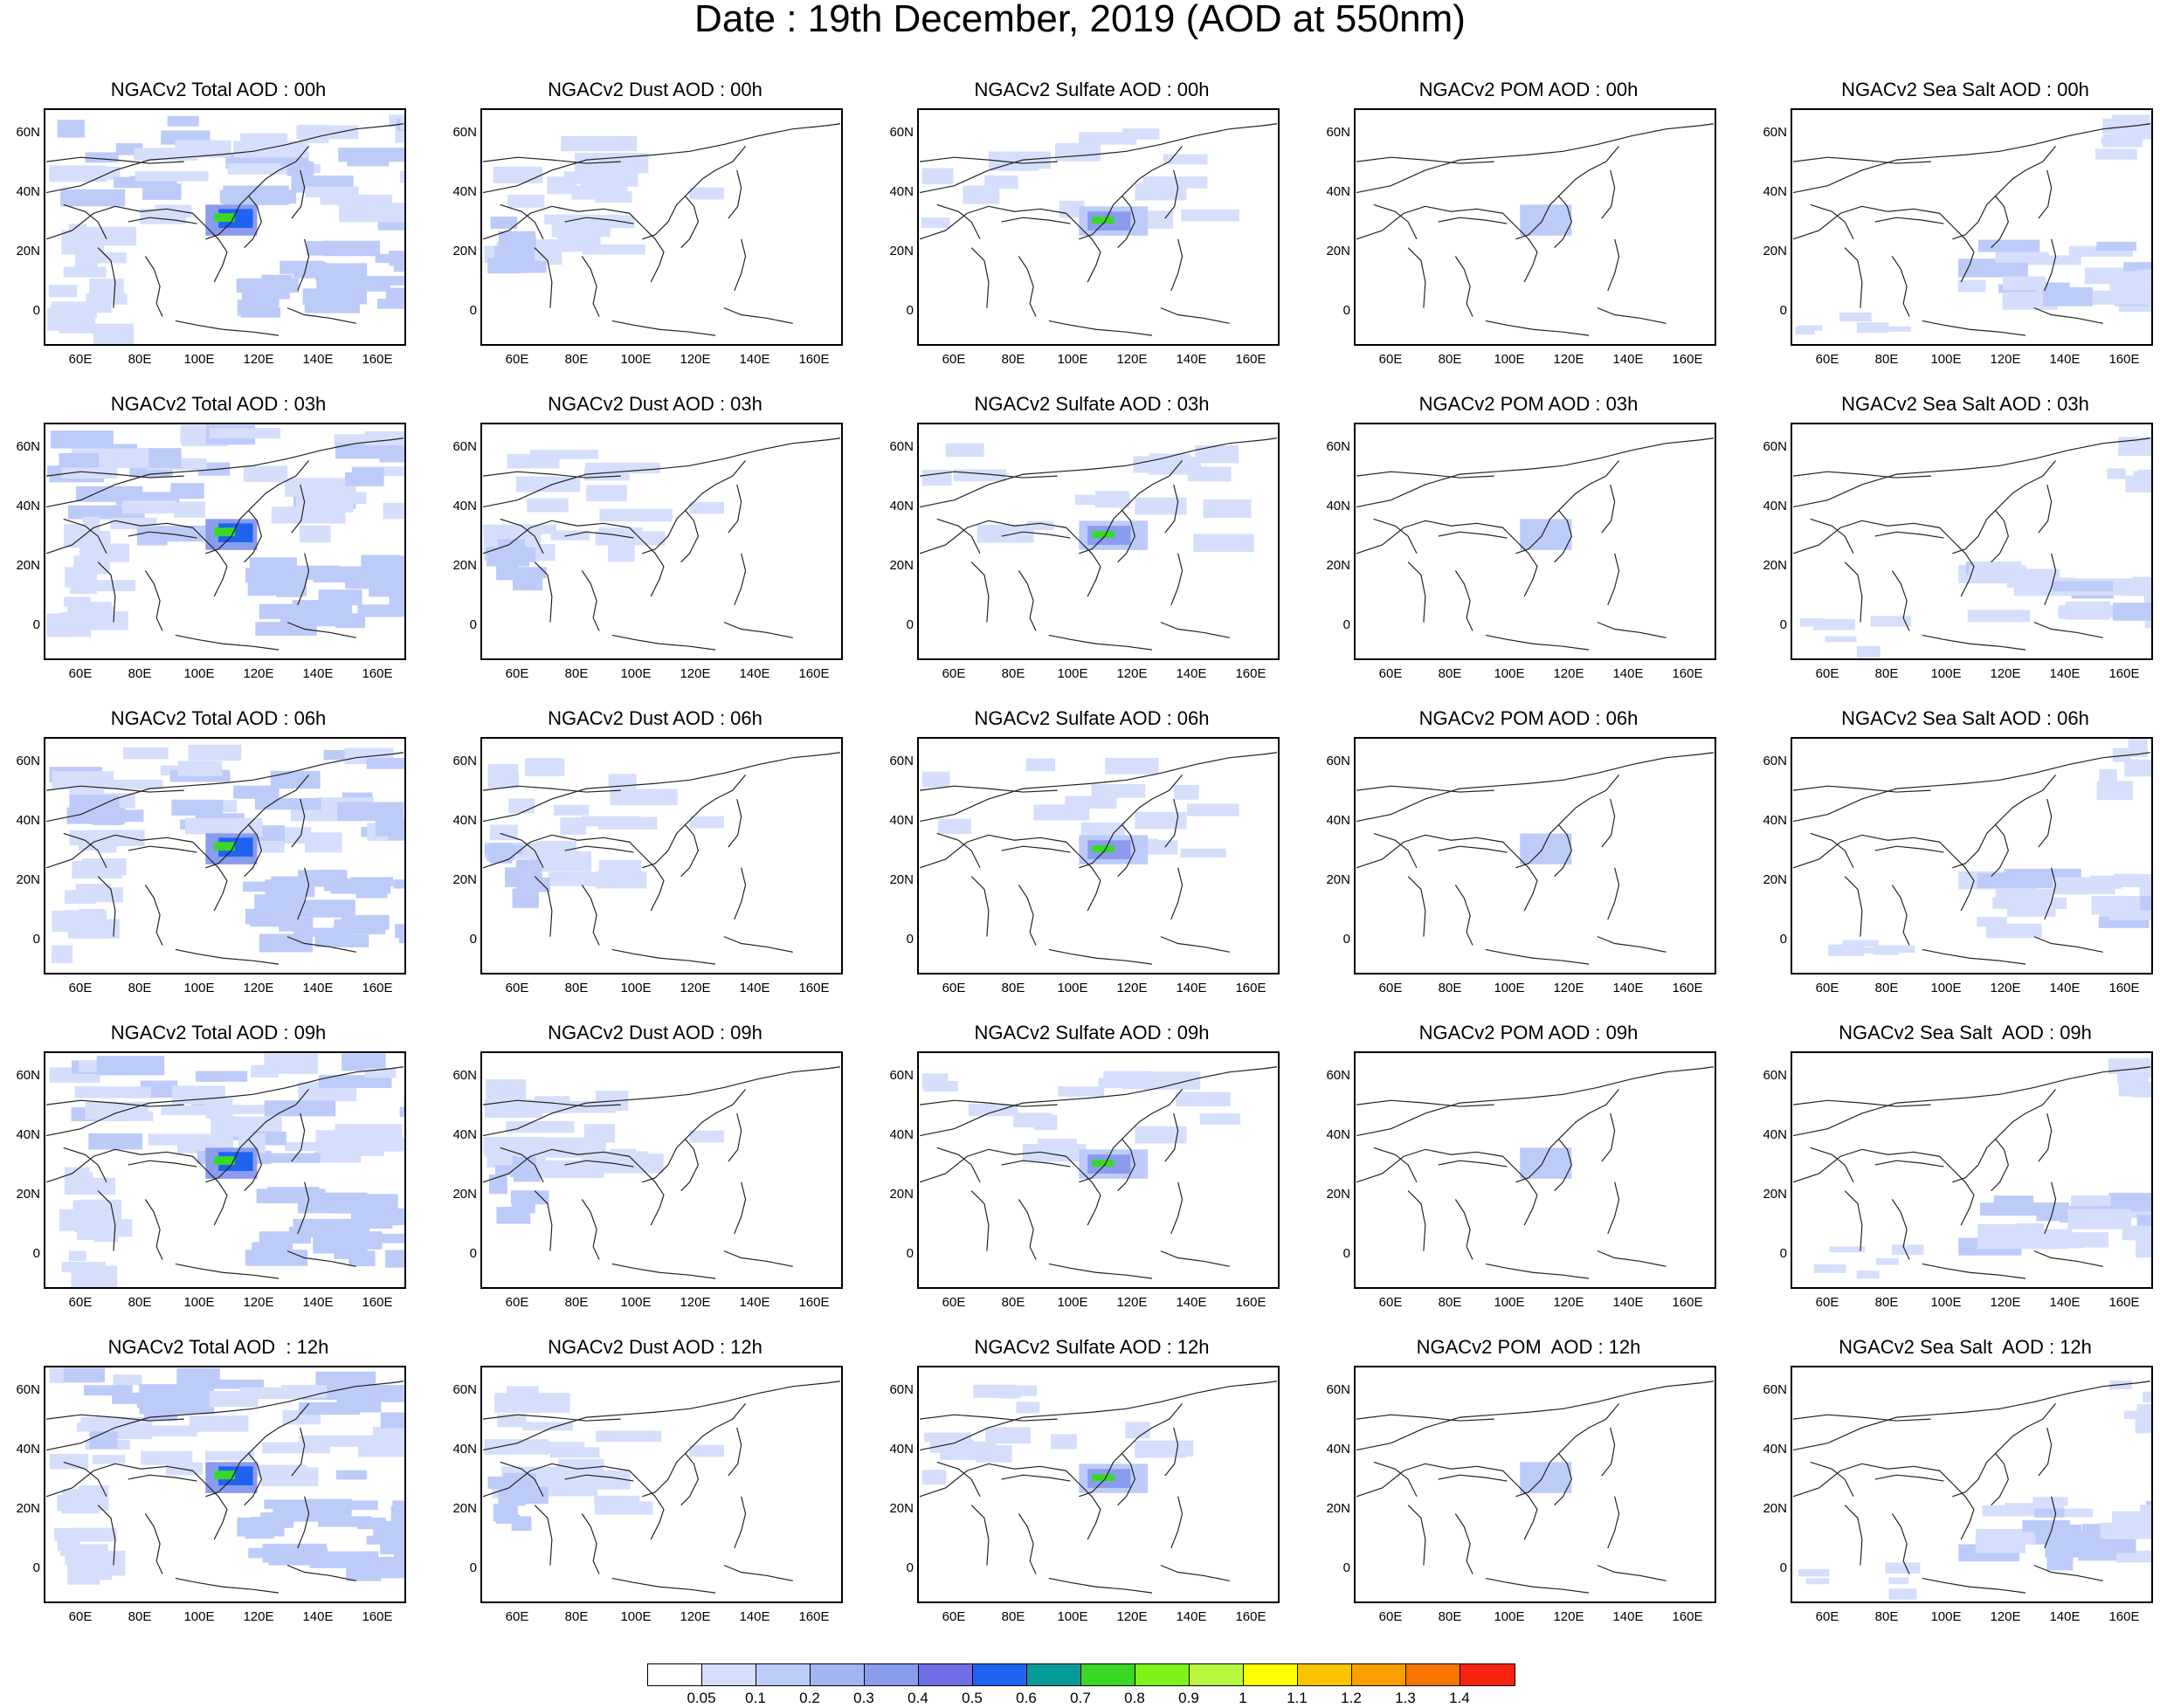 The height and width of the screenshot is (1708, 2160). Describe the element at coordinates (1528, 718) in the screenshot. I see `panel-title: NGACv2 POM AOD : 06h` at that location.